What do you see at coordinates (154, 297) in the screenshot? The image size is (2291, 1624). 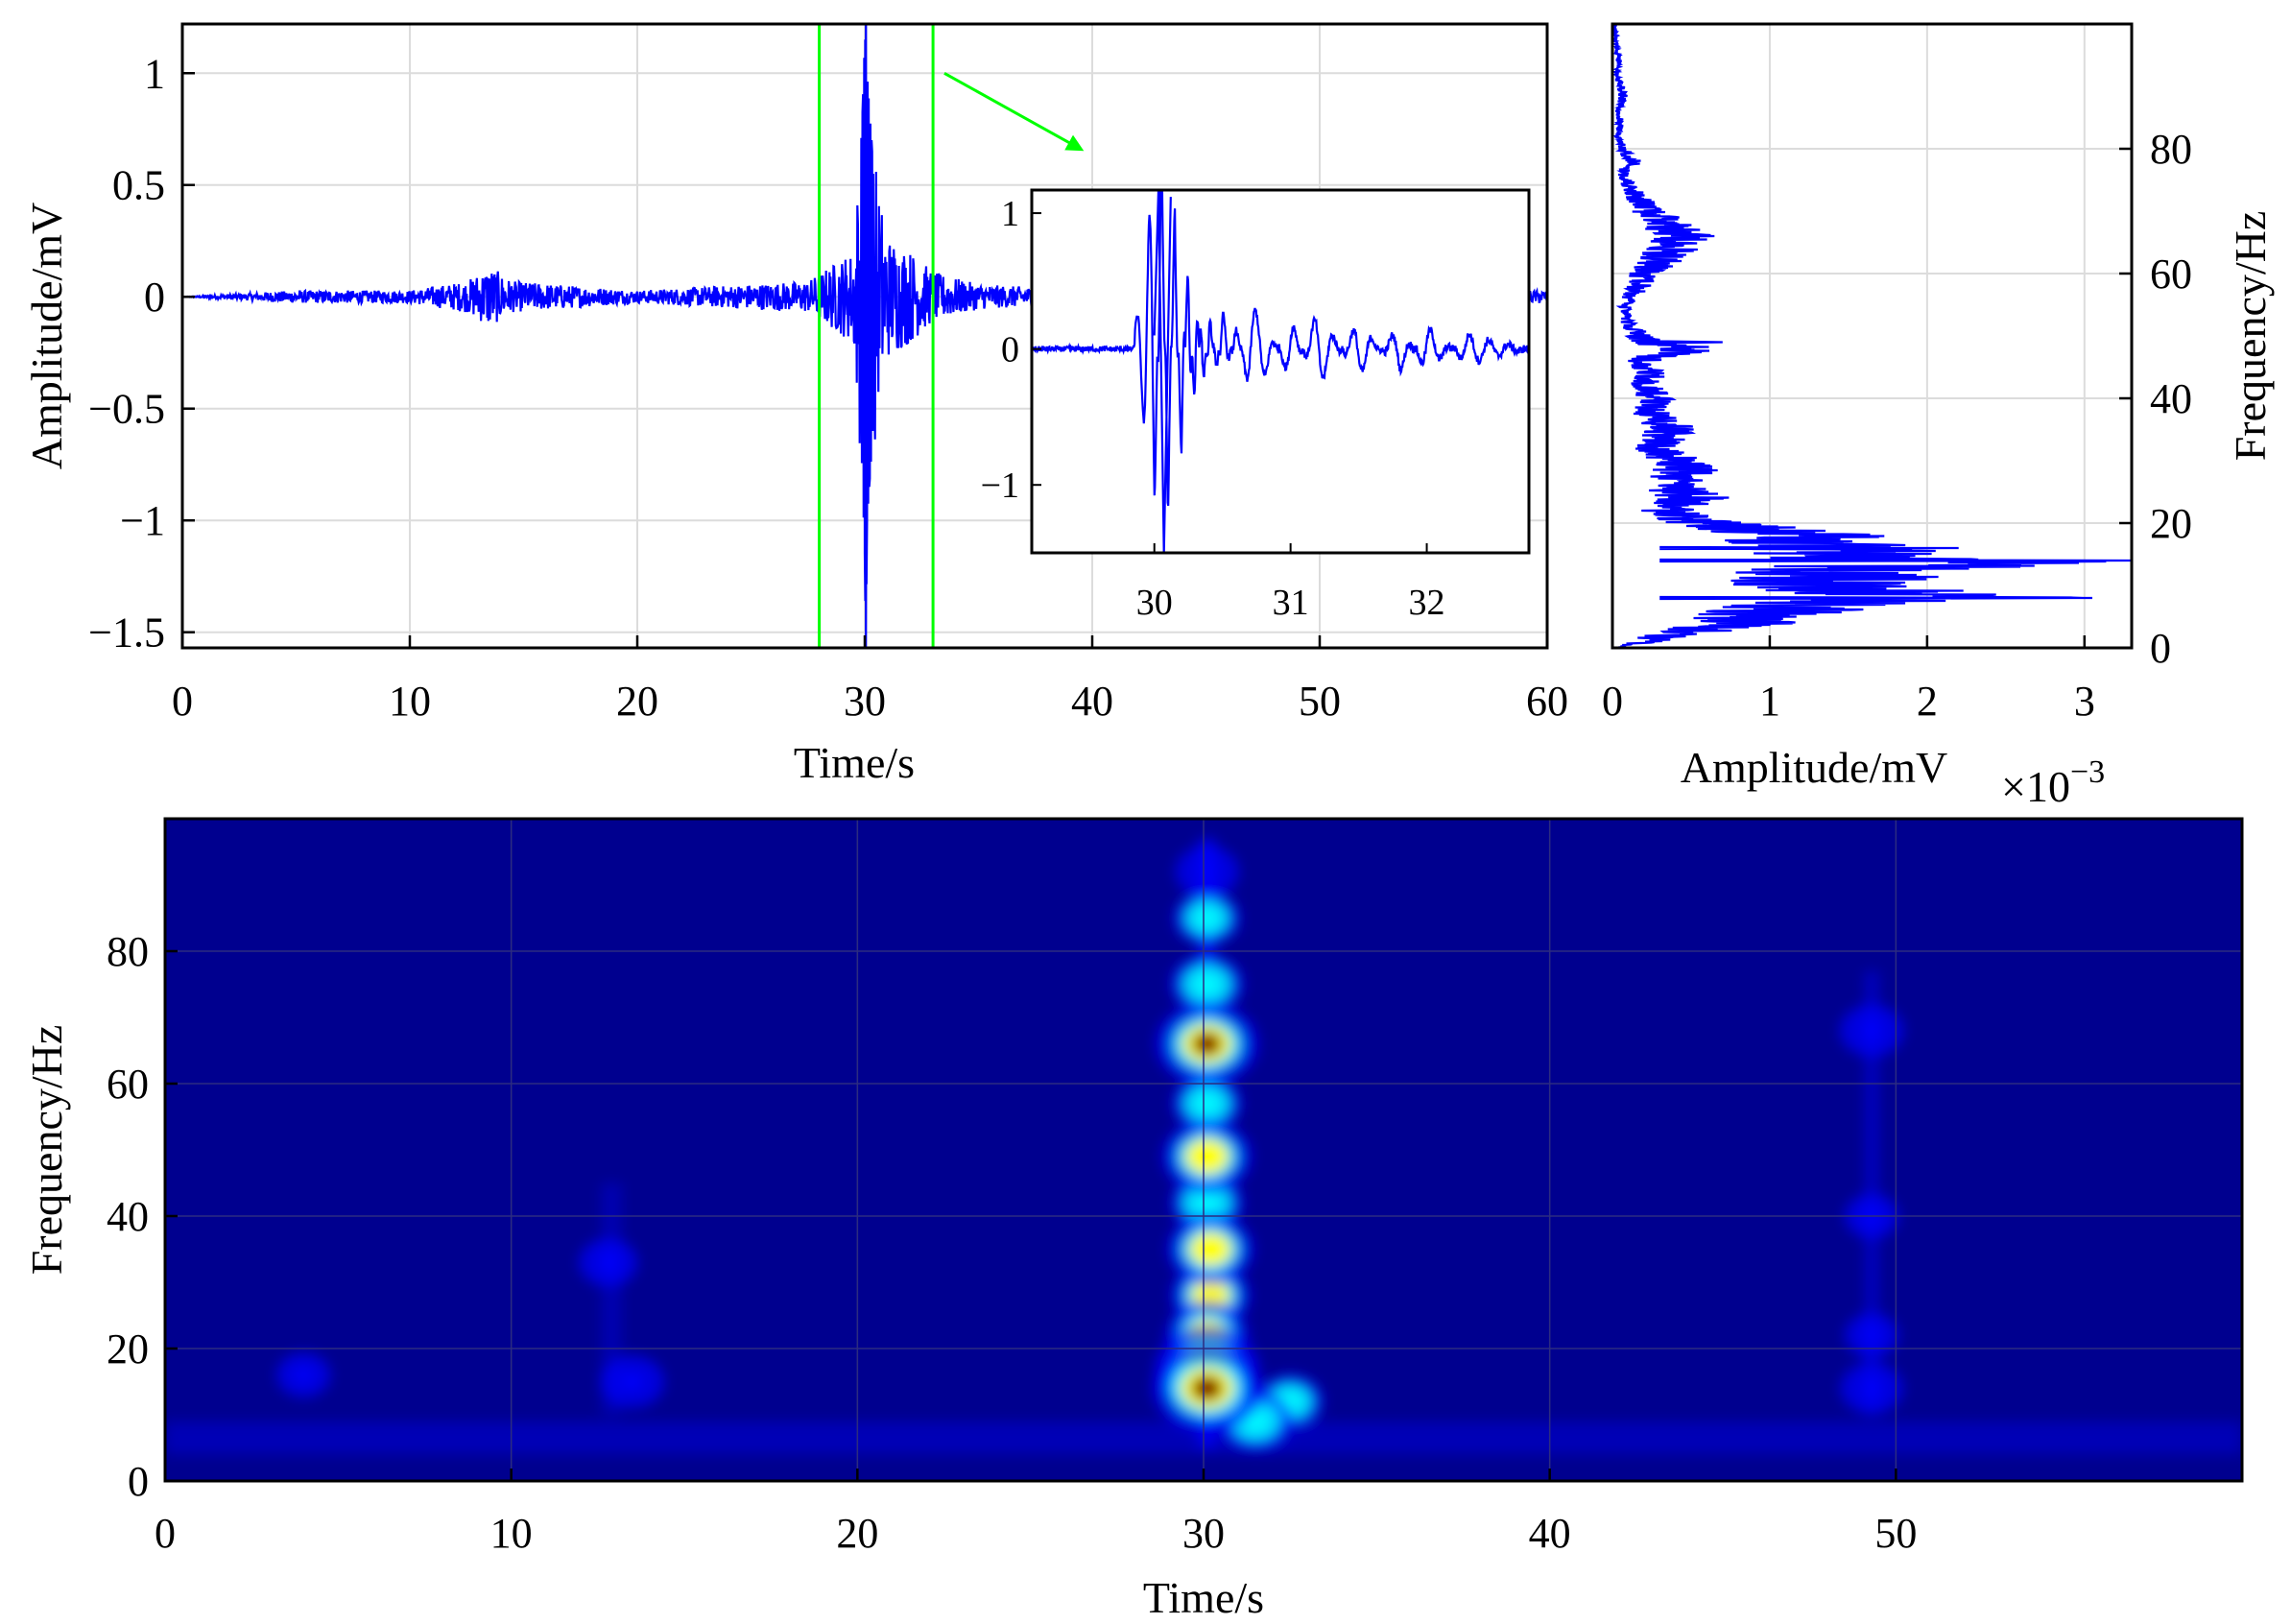 I see `time-ytick-label: 0` at bounding box center [154, 297].